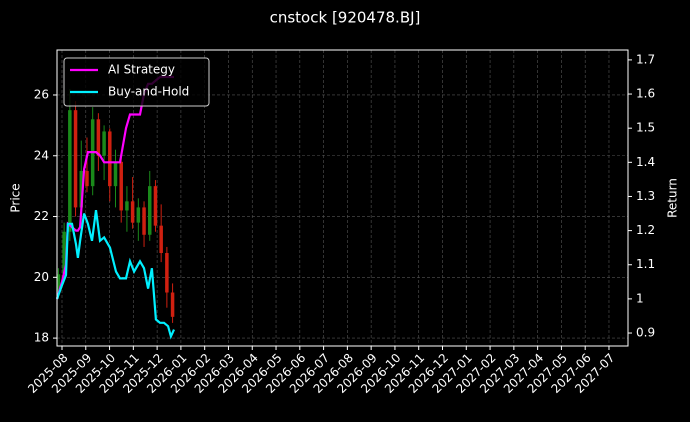 The height and width of the screenshot is (422, 690). Describe the element at coordinates (645, 128) in the screenshot. I see `y2-tick-label: 1.5` at that location.